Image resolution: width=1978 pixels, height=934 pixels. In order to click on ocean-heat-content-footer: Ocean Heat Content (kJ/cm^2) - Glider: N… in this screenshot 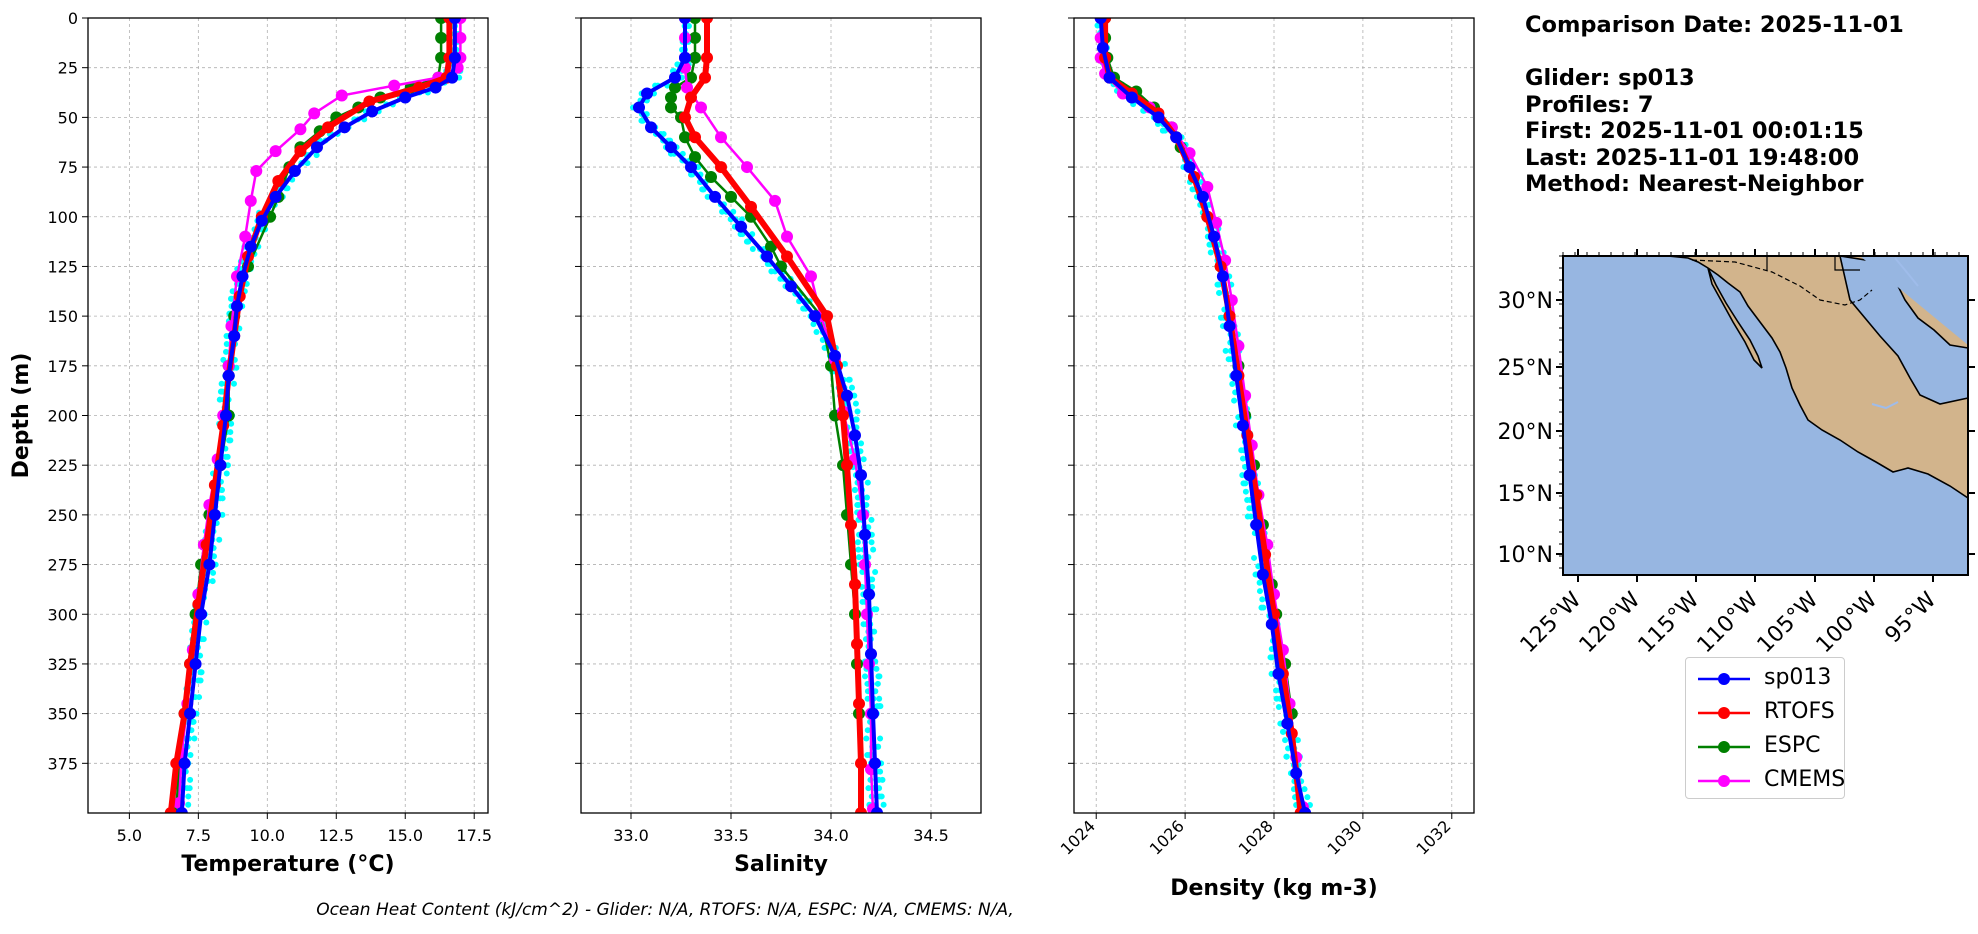, I will do `click(665, 910)`.